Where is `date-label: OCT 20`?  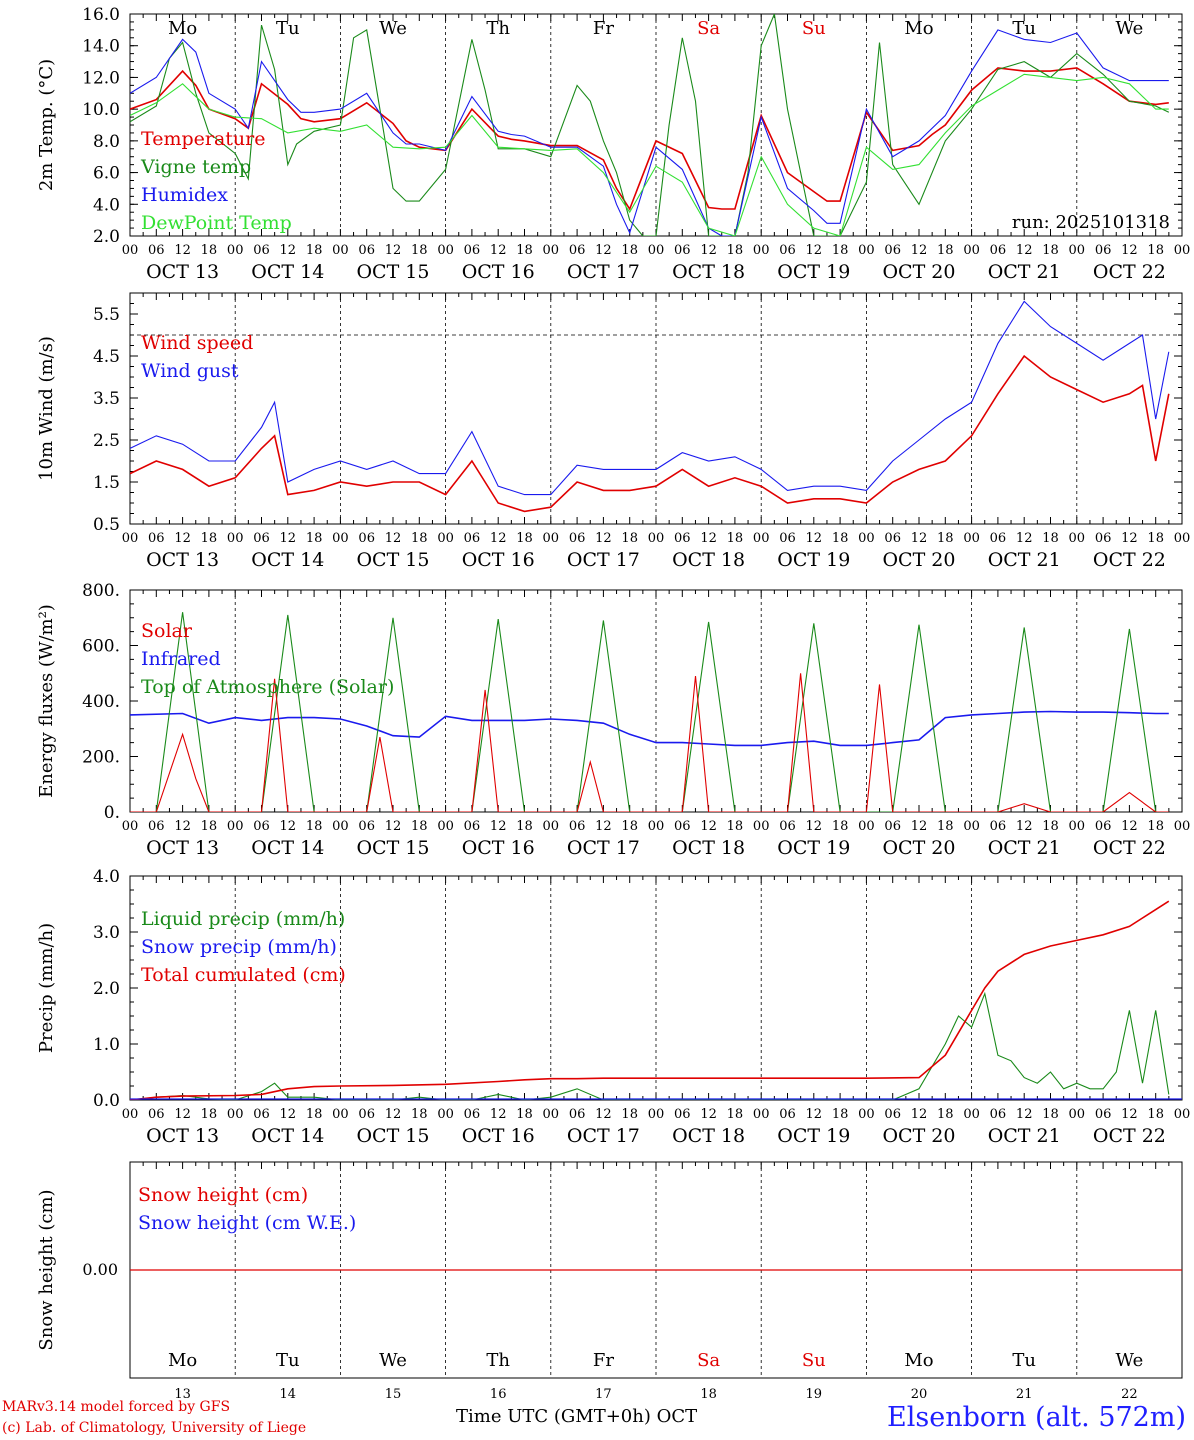
date-label: OCT 20 is located at coordinates (918, 1136).